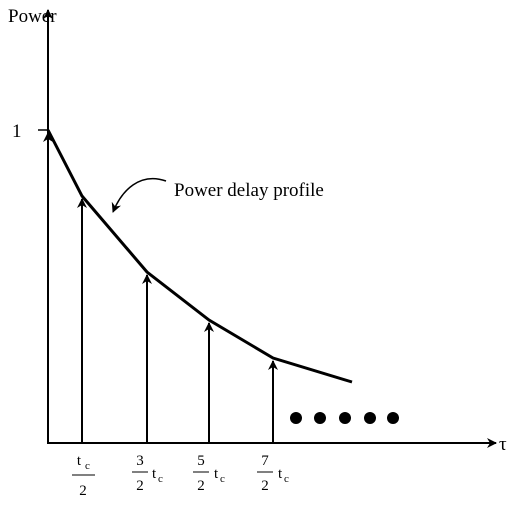 The image size is (510, 506). What do you see at coordinates (139, 195) in the screenshot?
I see `annotation-arrow` at bounding box center [139, 195].